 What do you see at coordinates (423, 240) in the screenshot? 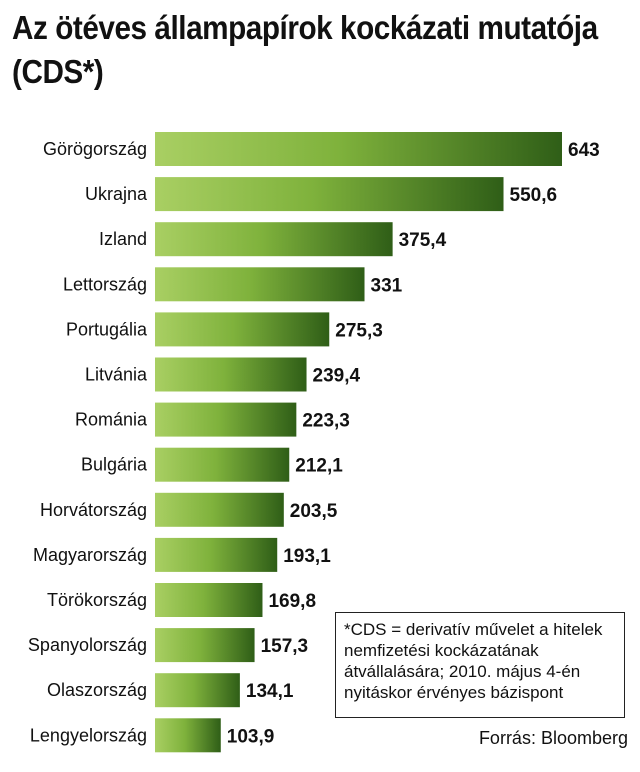
I see `value-label: 375,4` at bounding box center [423, 240].